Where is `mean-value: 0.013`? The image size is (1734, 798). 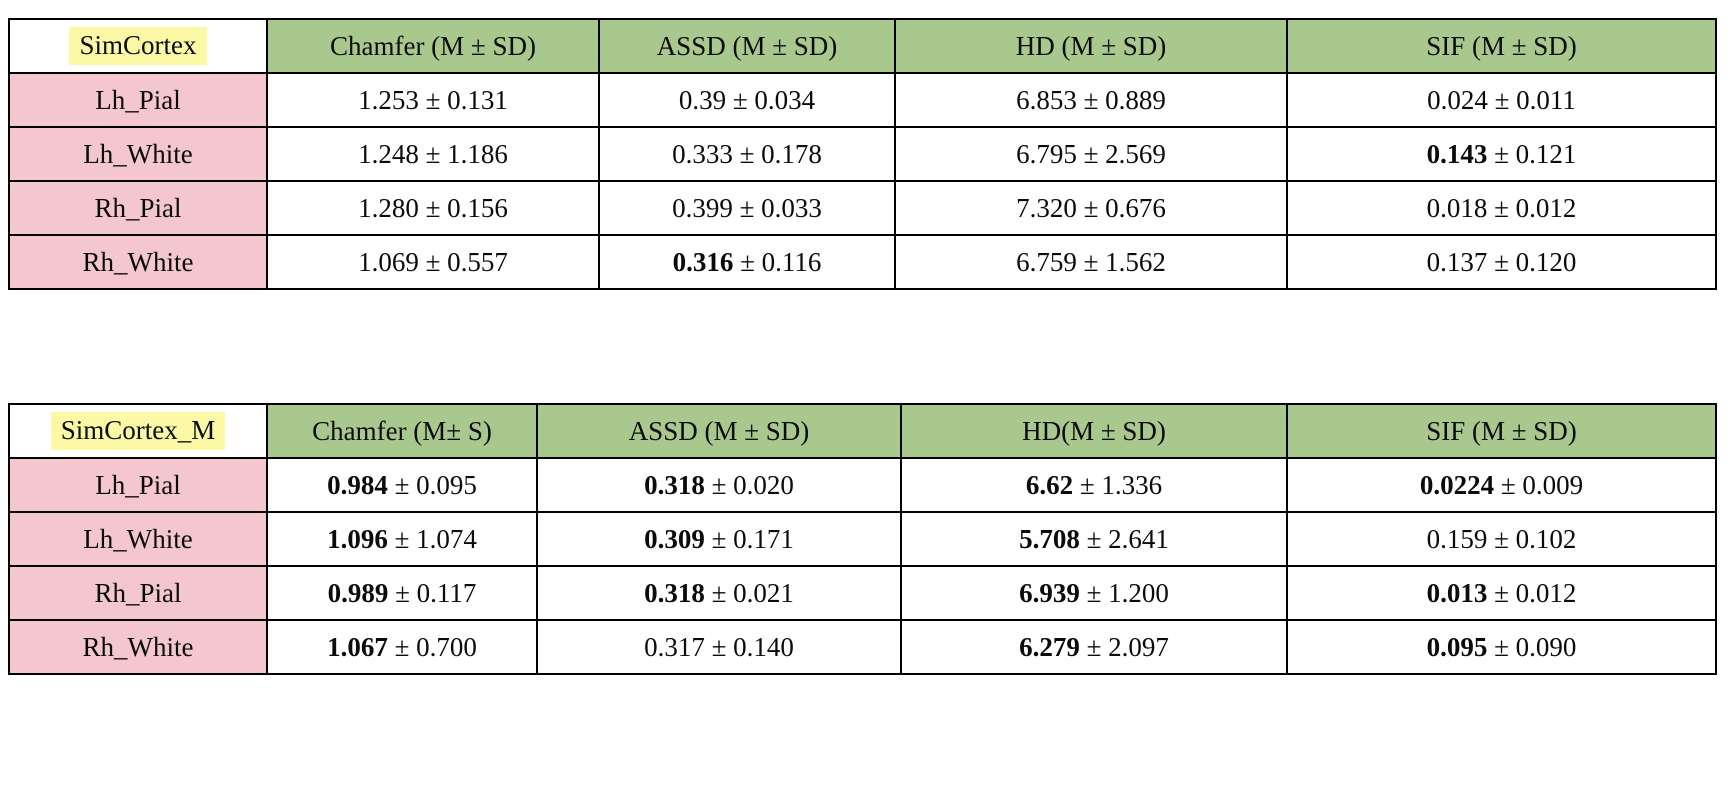 mean-value: 0.013 is located at coordinates (1457, 592).